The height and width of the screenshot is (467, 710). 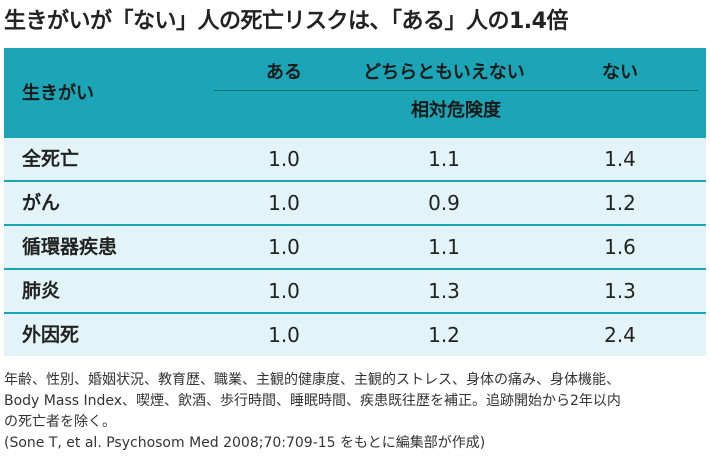 What do you see at coordinates (70, 247) in the screenshot?
I see `row-label: 循環器疾患` at bounding box center [70, 247].